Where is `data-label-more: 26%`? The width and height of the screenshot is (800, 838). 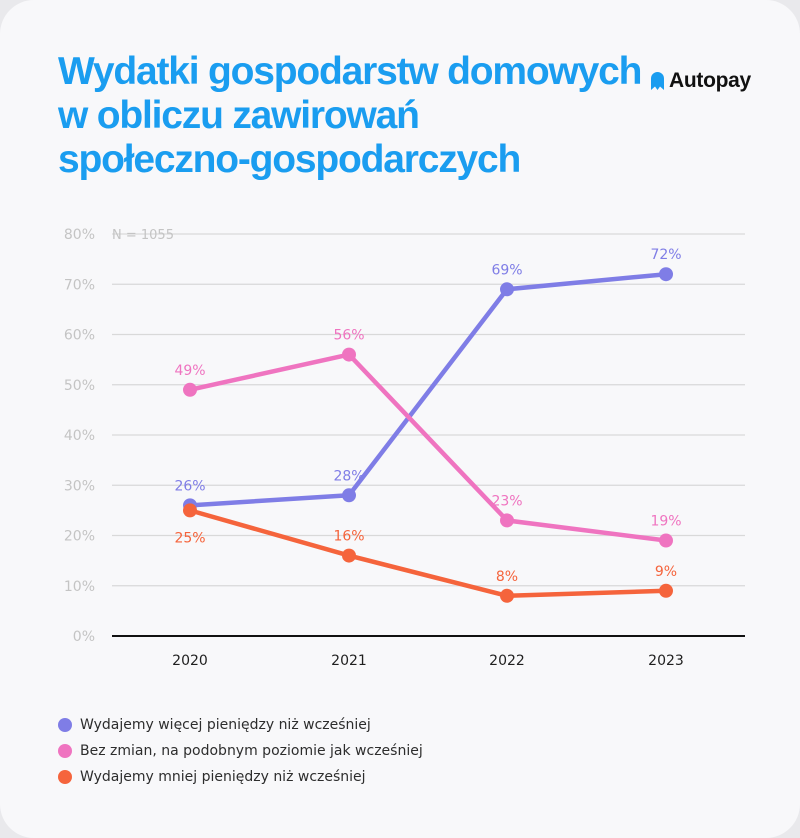 data-label-more: 26% is located at coordinates (189, 486).